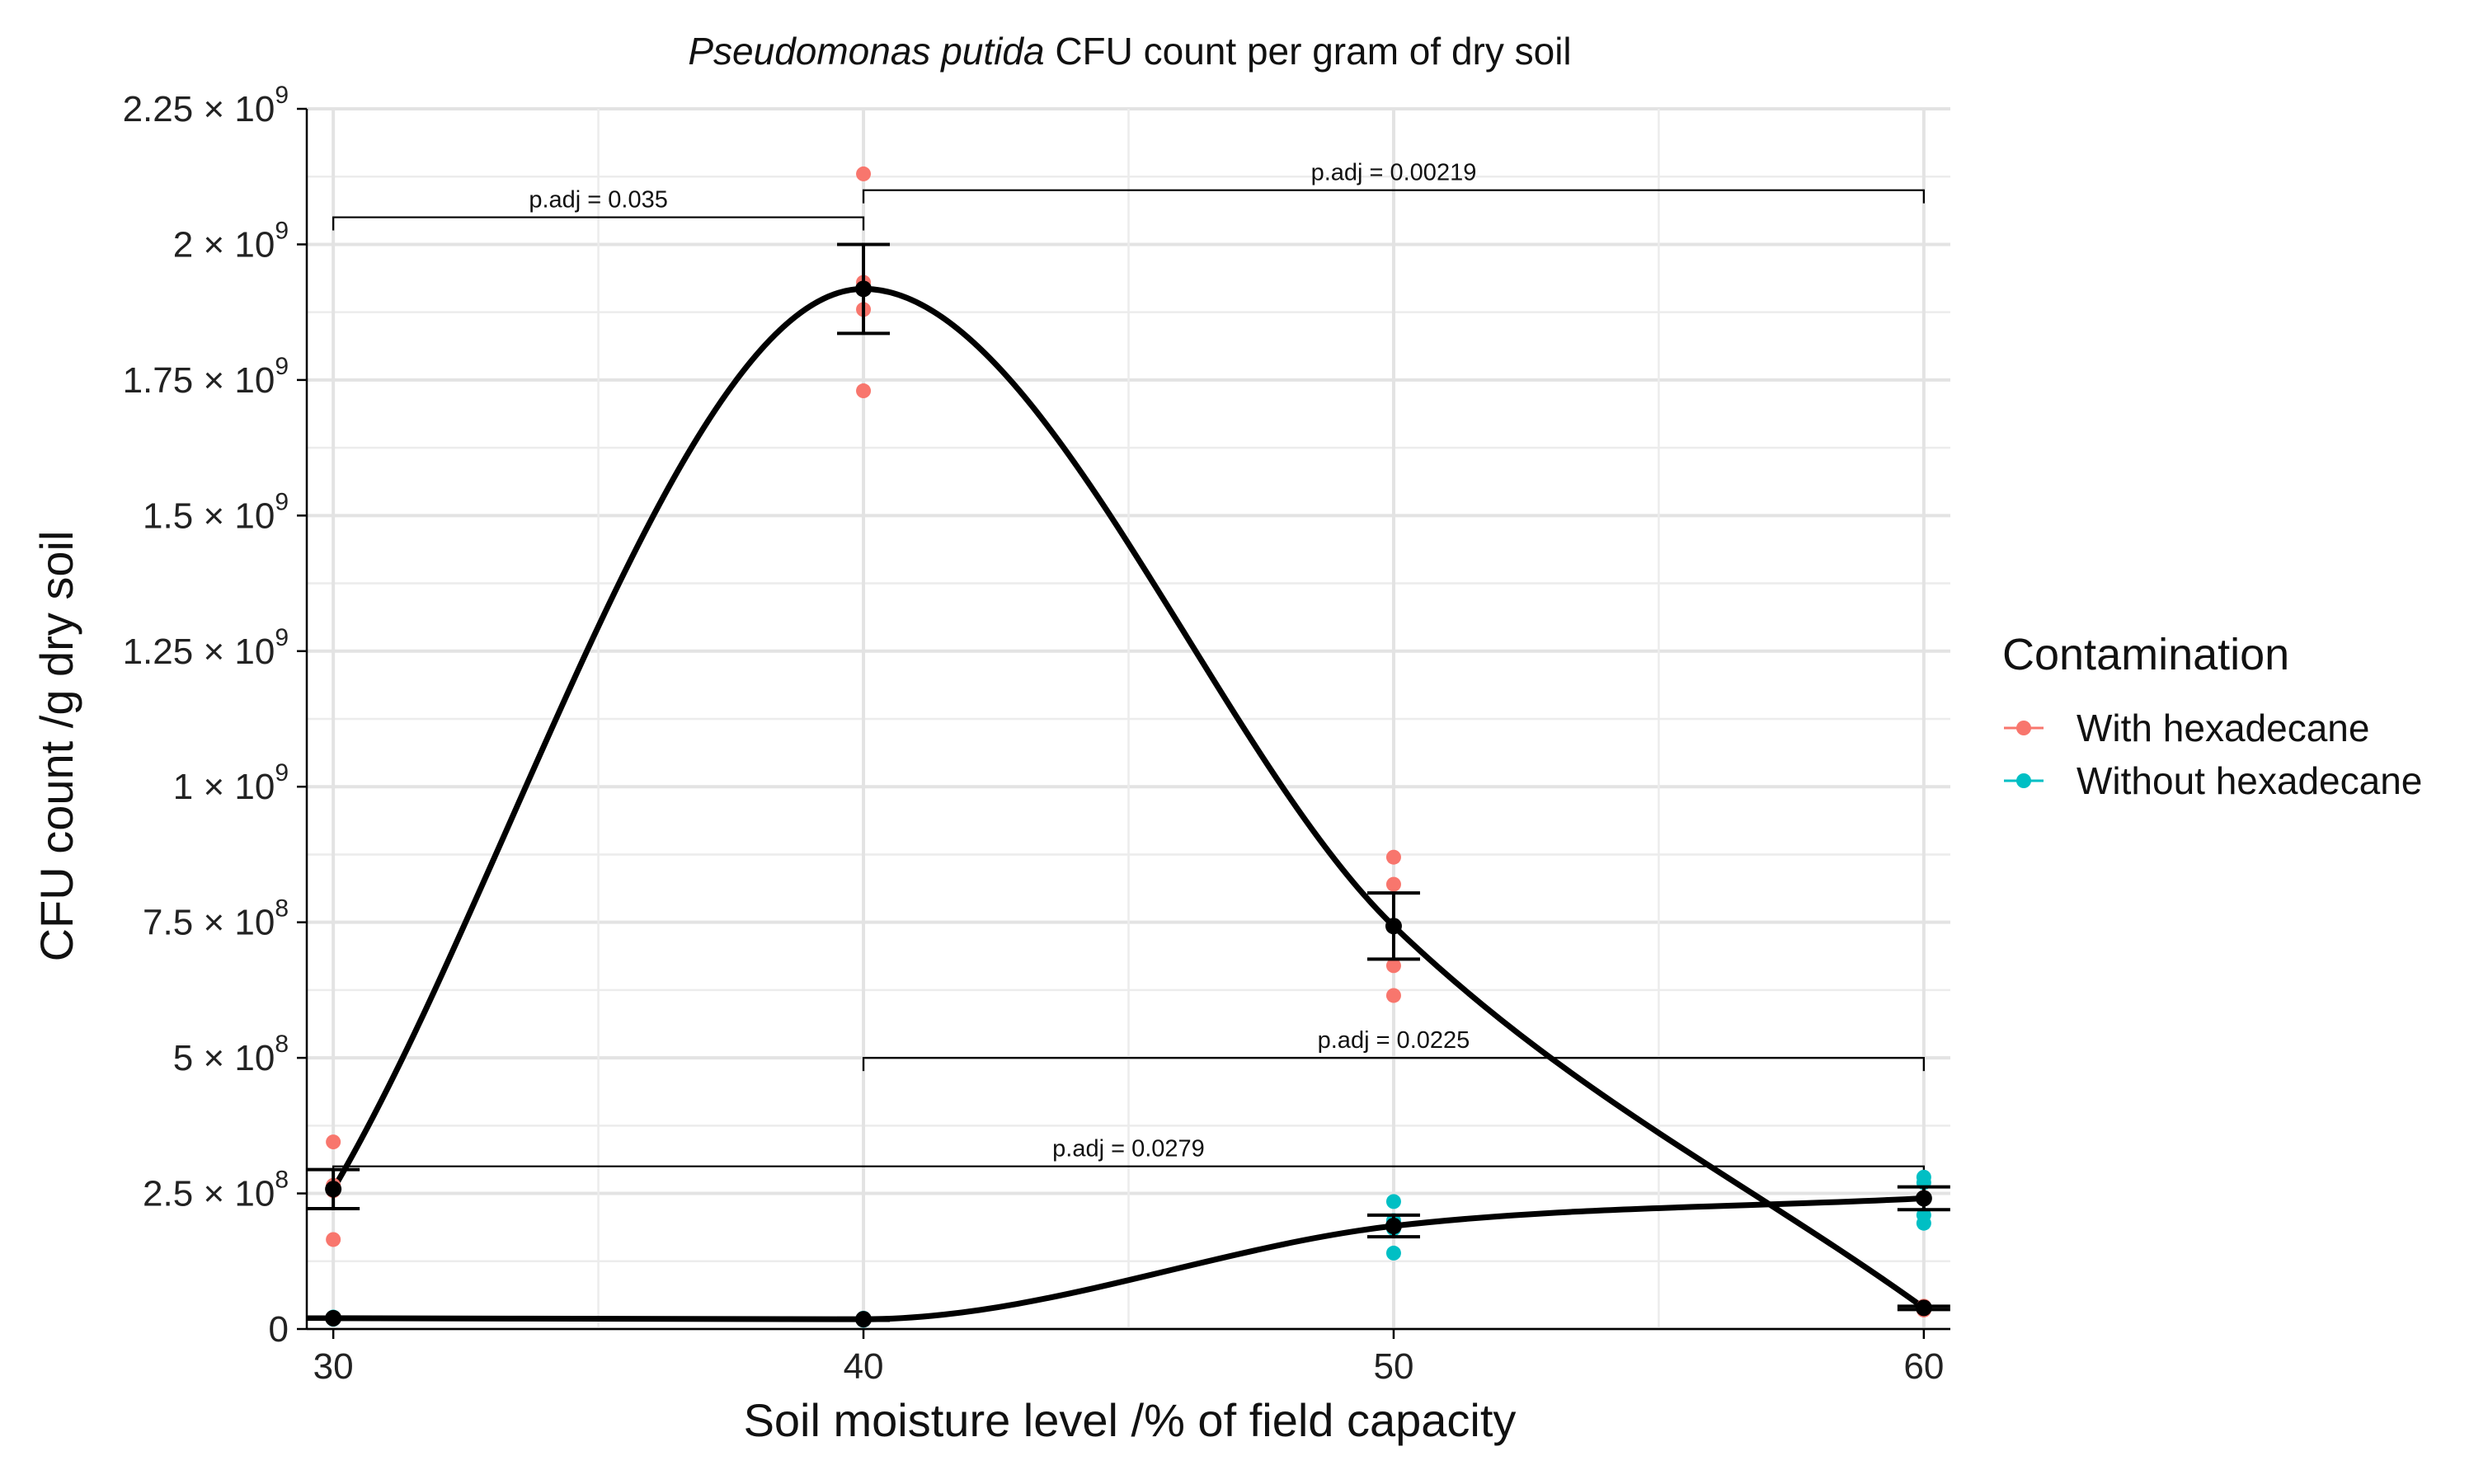  I want to click on p-value-label: p.adj = 0.00219, so click(1394, 173).